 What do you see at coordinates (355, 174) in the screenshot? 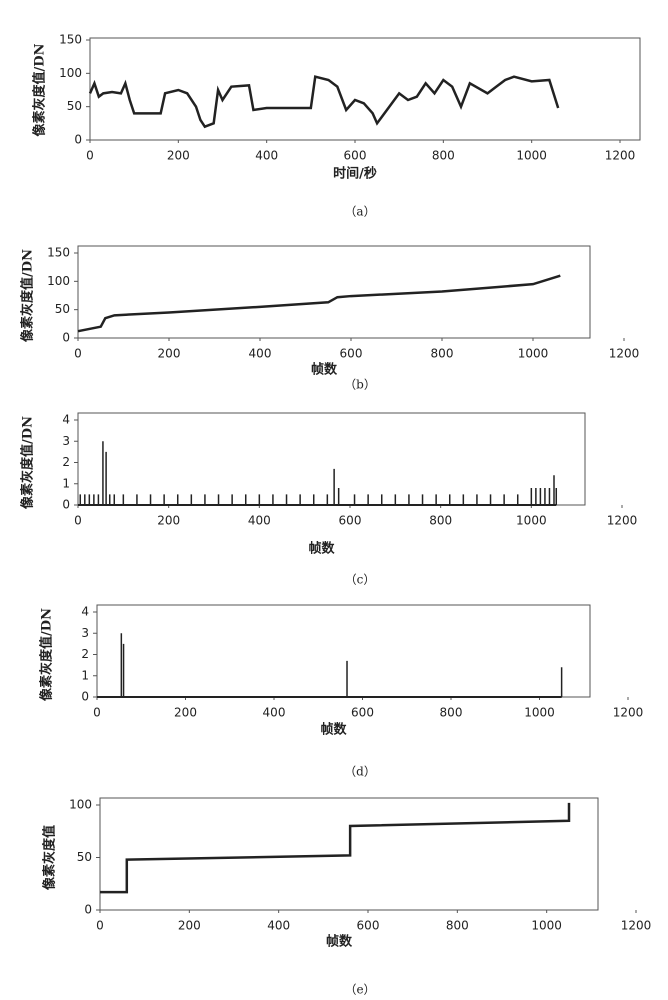
I see `x-axis-label: 时间/秒` at bounding box center [355, 174].